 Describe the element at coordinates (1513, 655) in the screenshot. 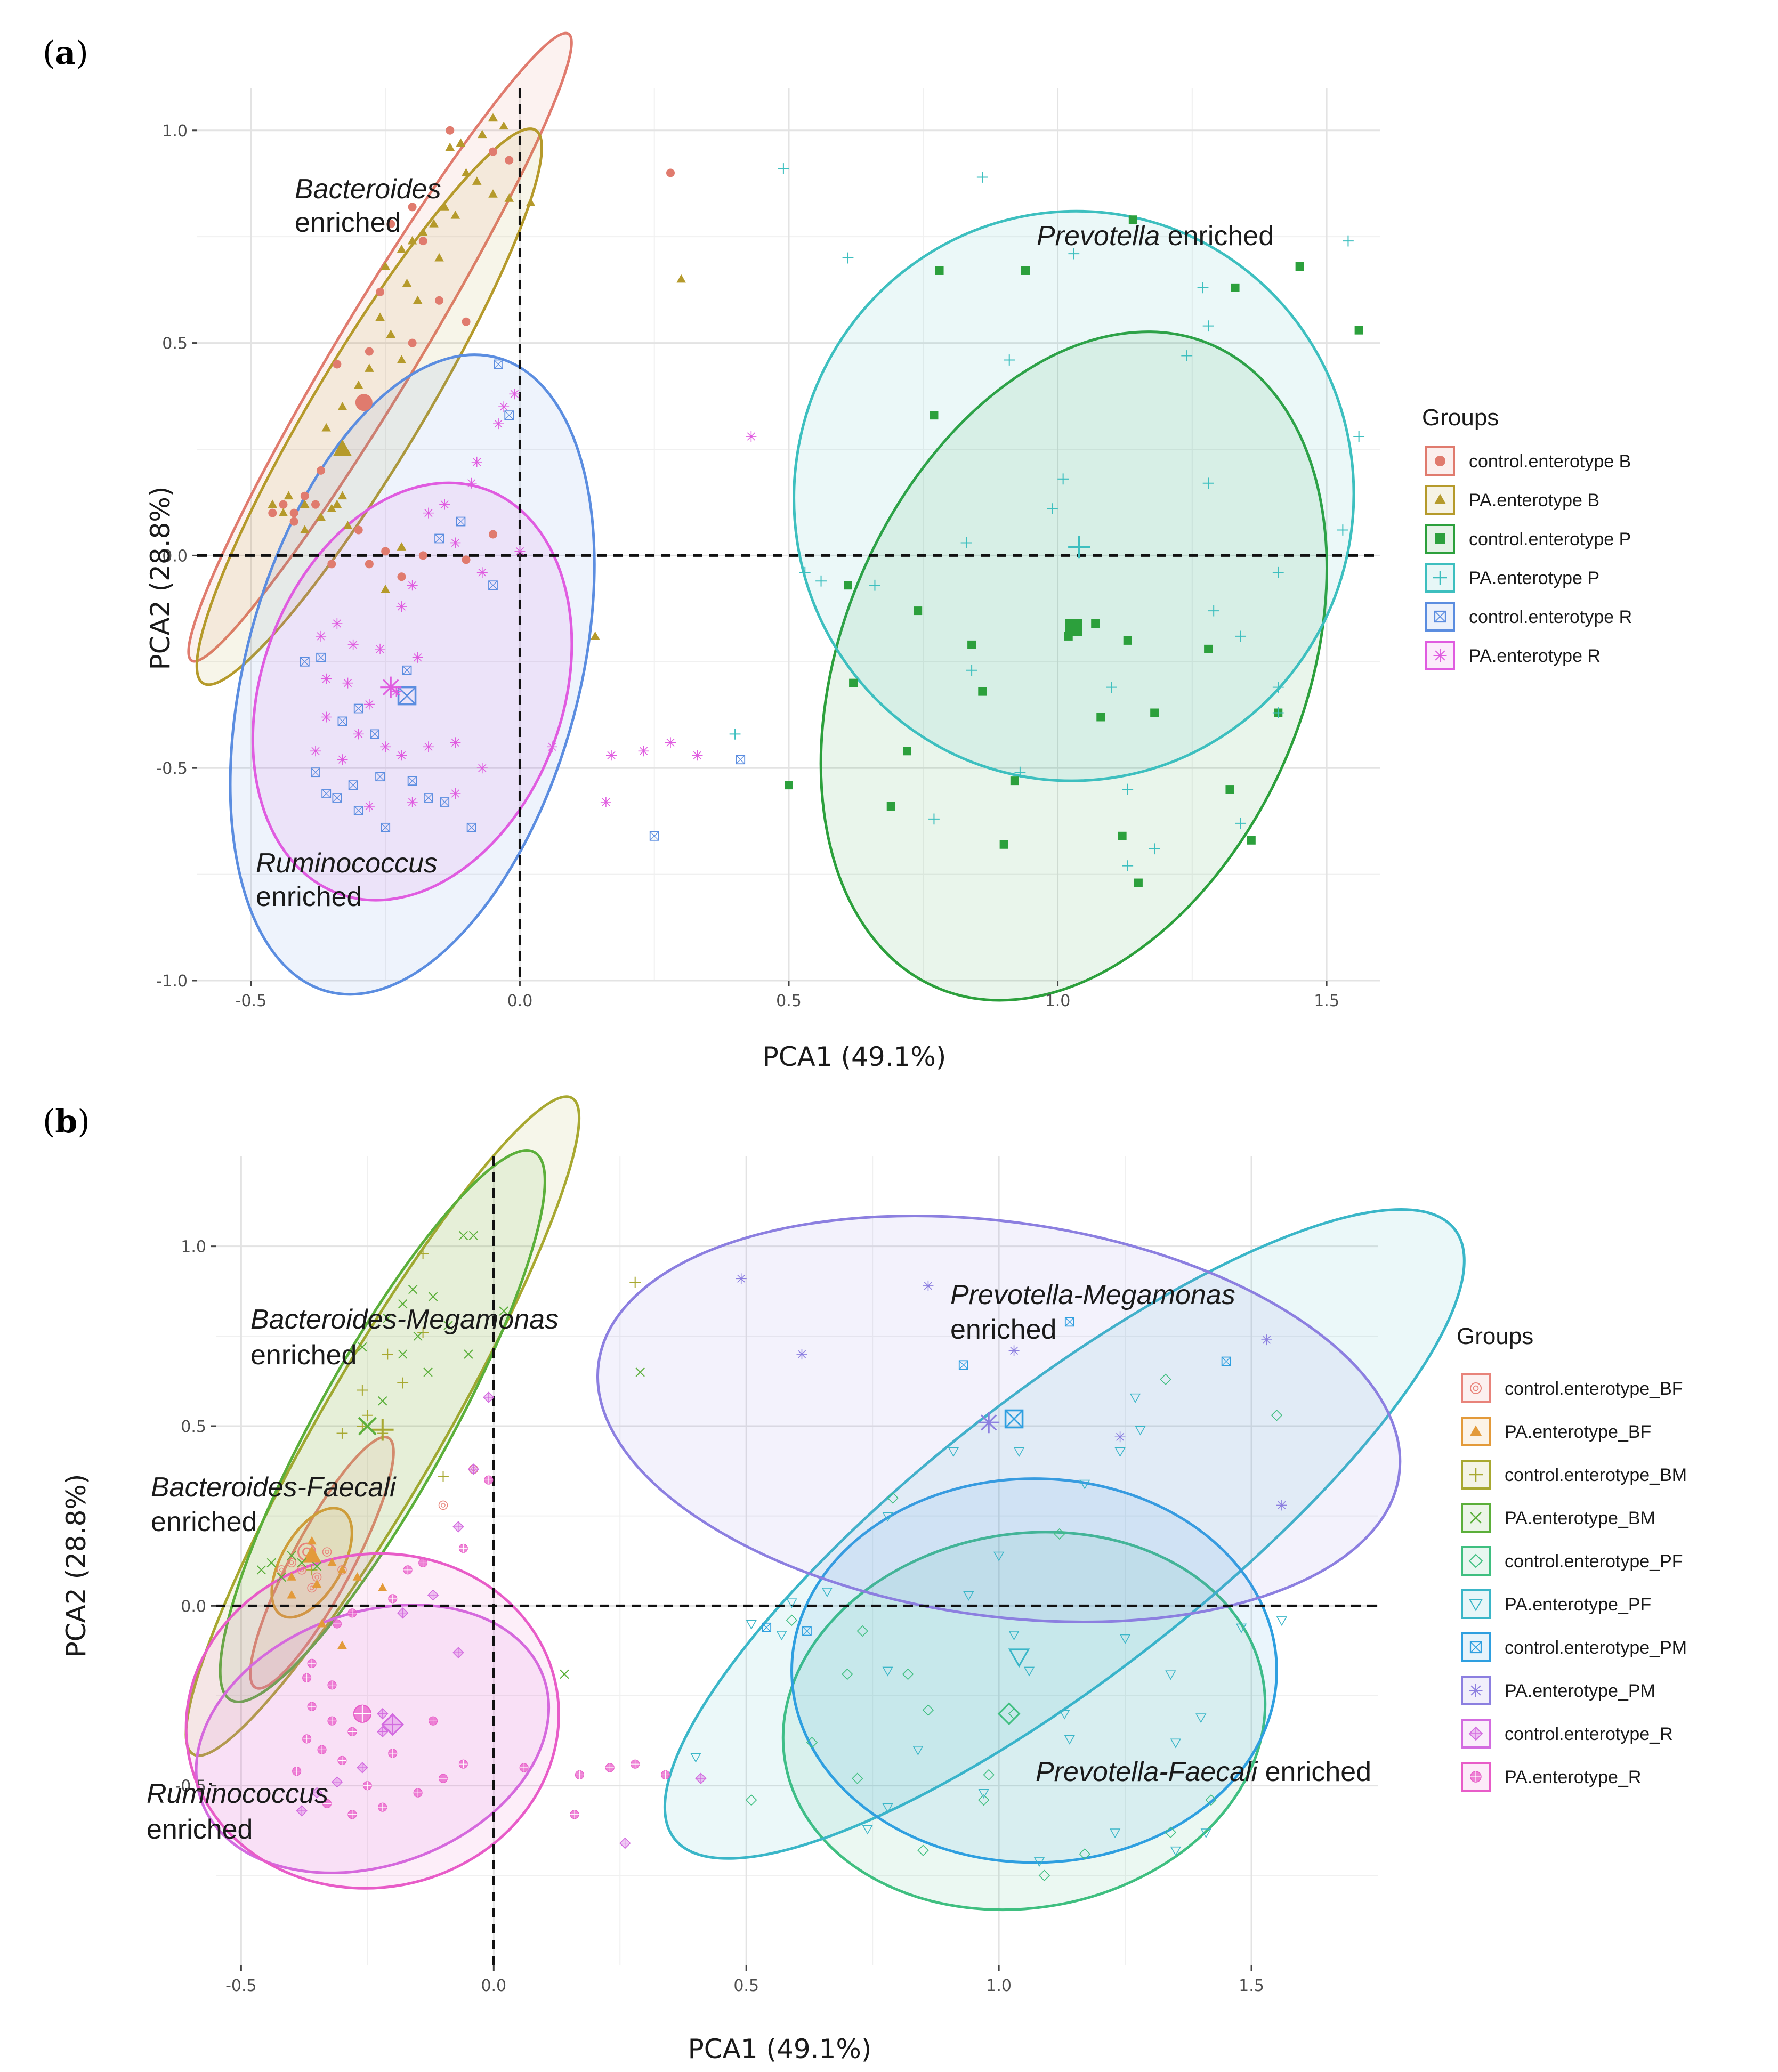

I see `legend-item-pa-enterotype-r: PA.enterotype R` at that location.